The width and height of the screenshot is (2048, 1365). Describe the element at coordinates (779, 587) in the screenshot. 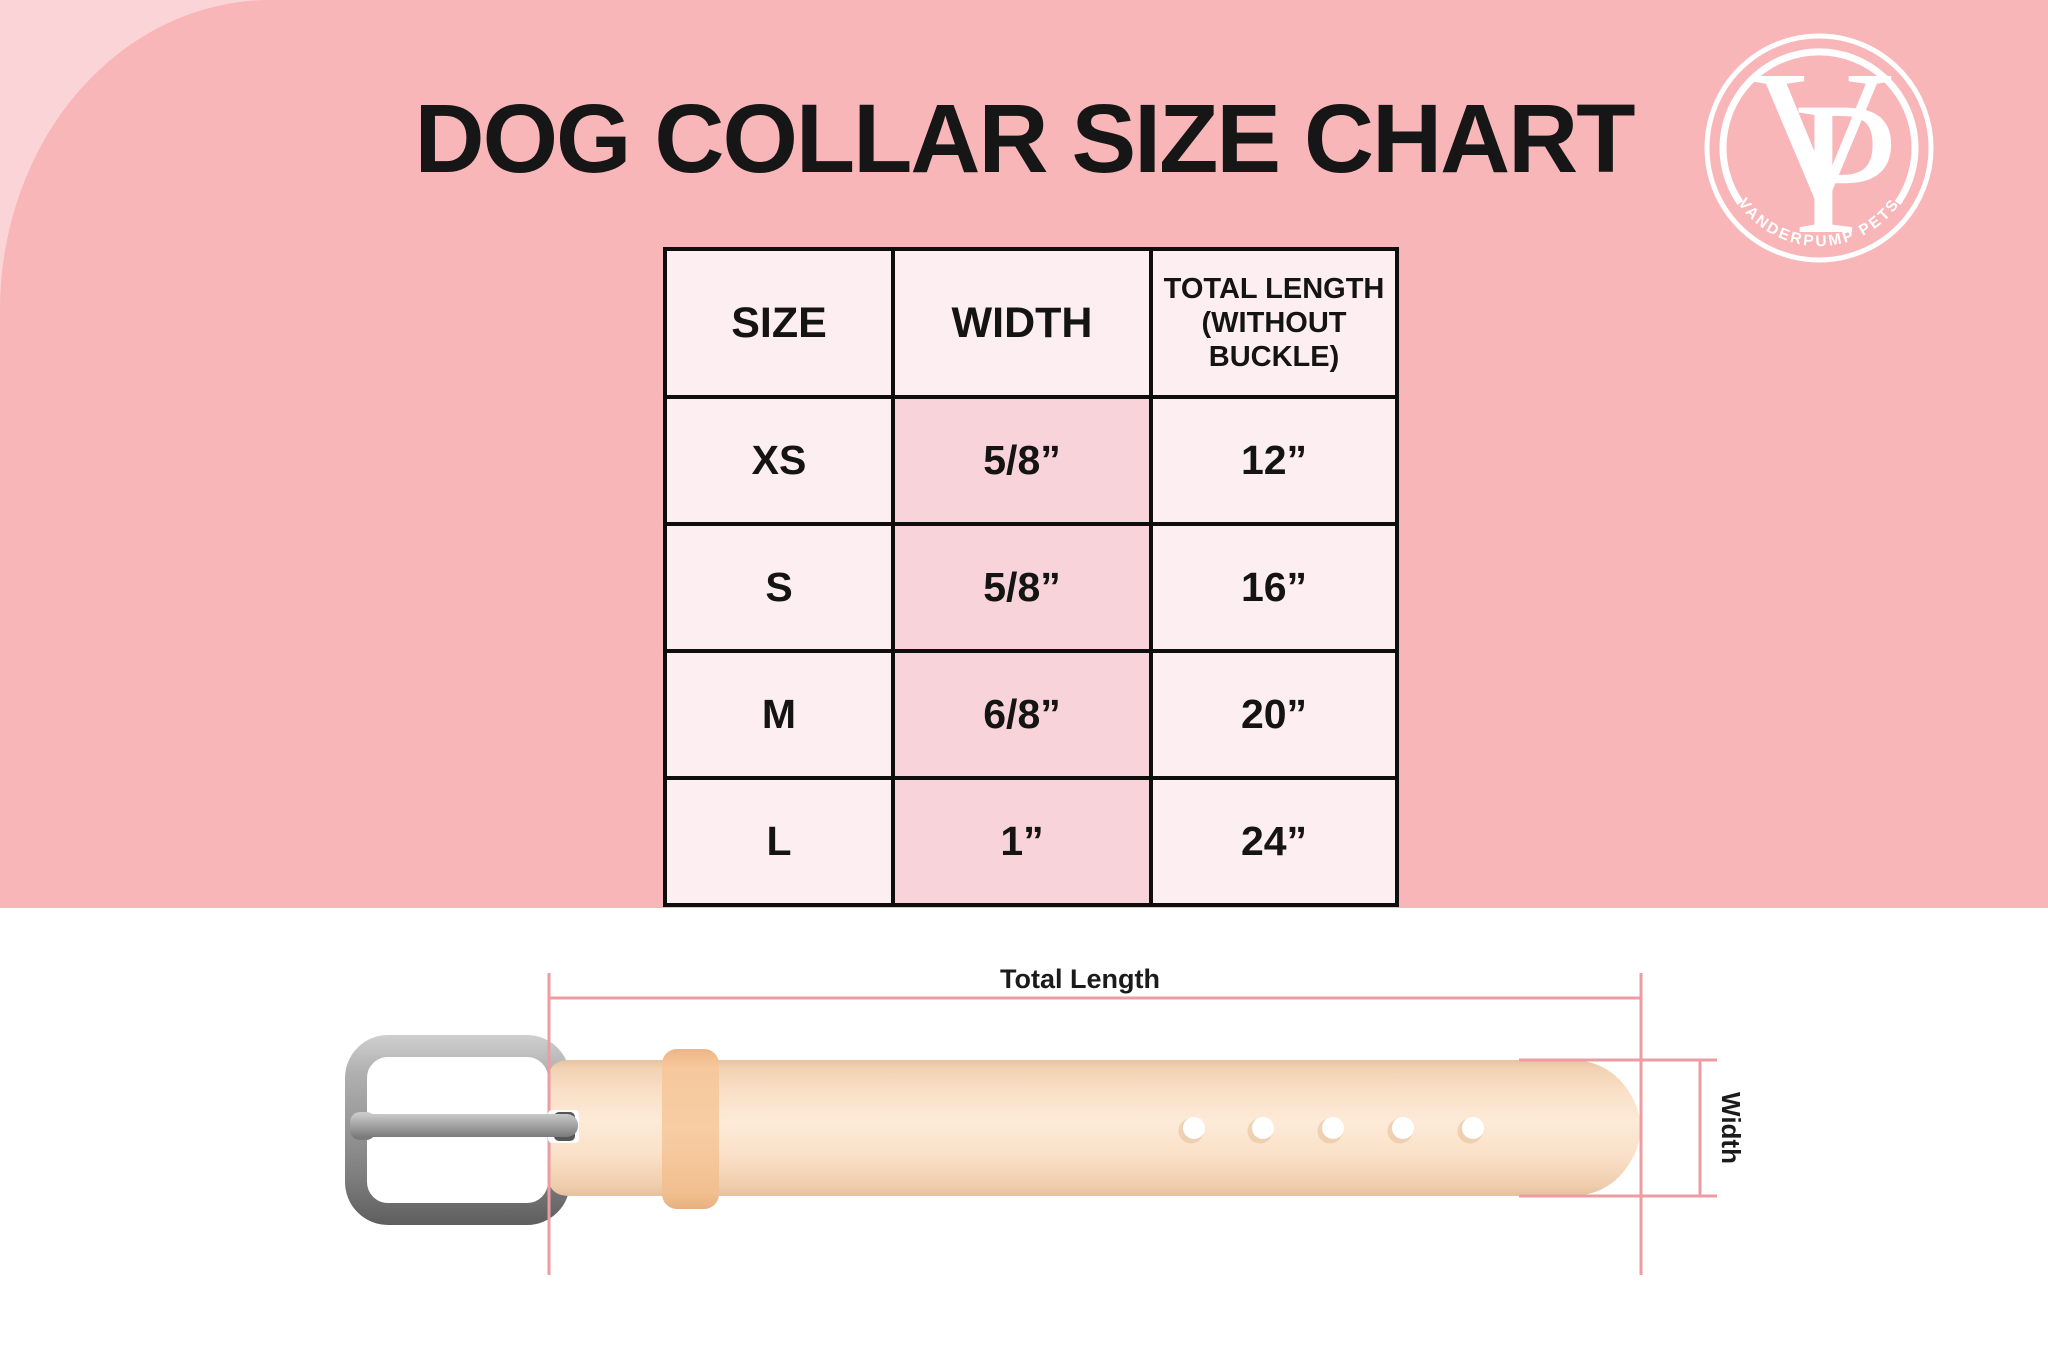

I see `cell-size: S` at that location.